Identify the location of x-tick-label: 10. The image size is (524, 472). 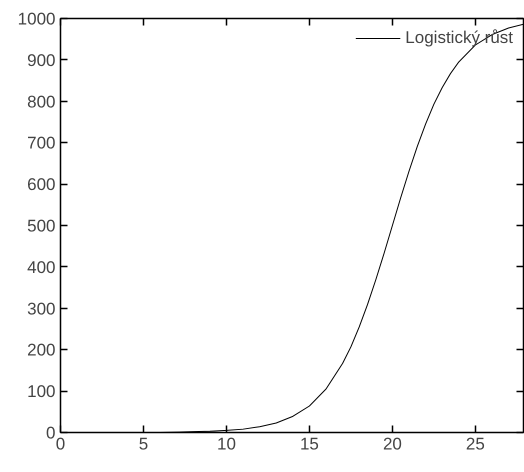
(226, 444).